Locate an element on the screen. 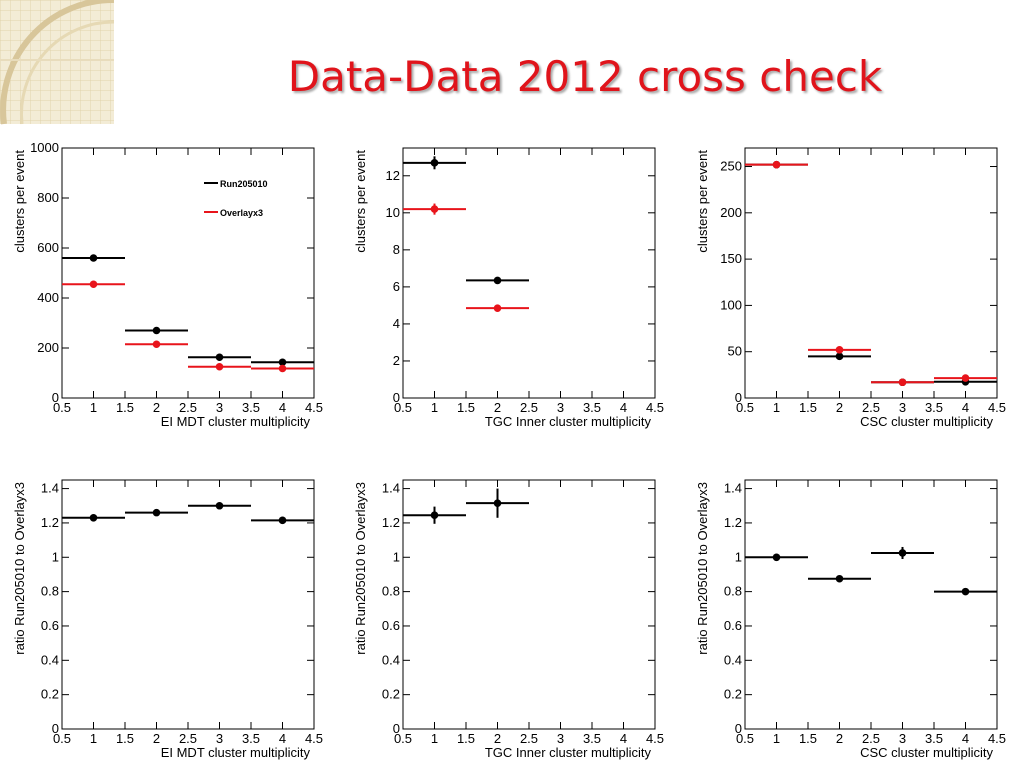 The width and height of the screenshot is (1024, 768). legend-label: Overlayx3 is located at coordinates (241, 213).